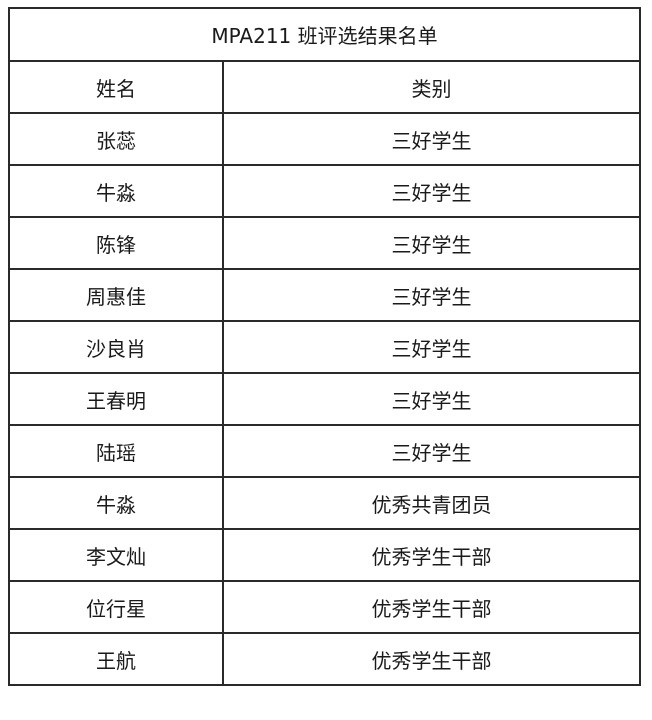 This screenshot has height=720, width=652. I want to click on table-row: 周惠佳 三好学生, so click(324, 295).